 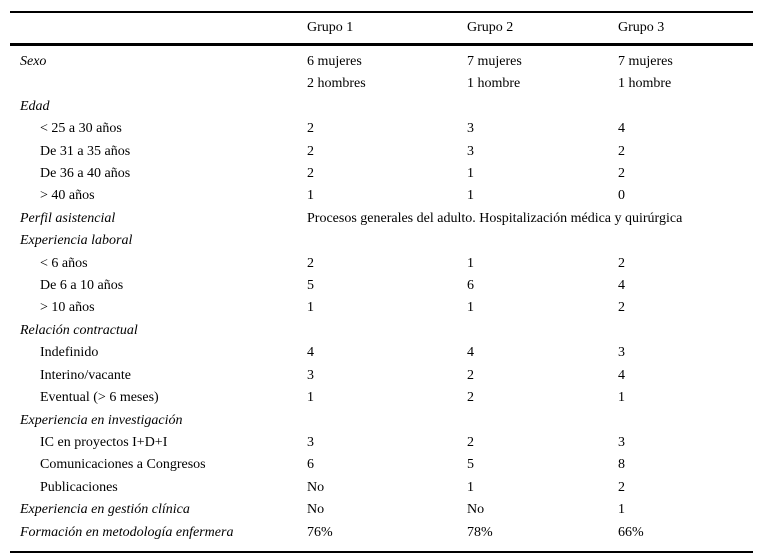 What do you see at coordinates (381, 353) in the screenshot?
I see `table-row: Indefinido 4 4 3` at bounding box center [381, 353].